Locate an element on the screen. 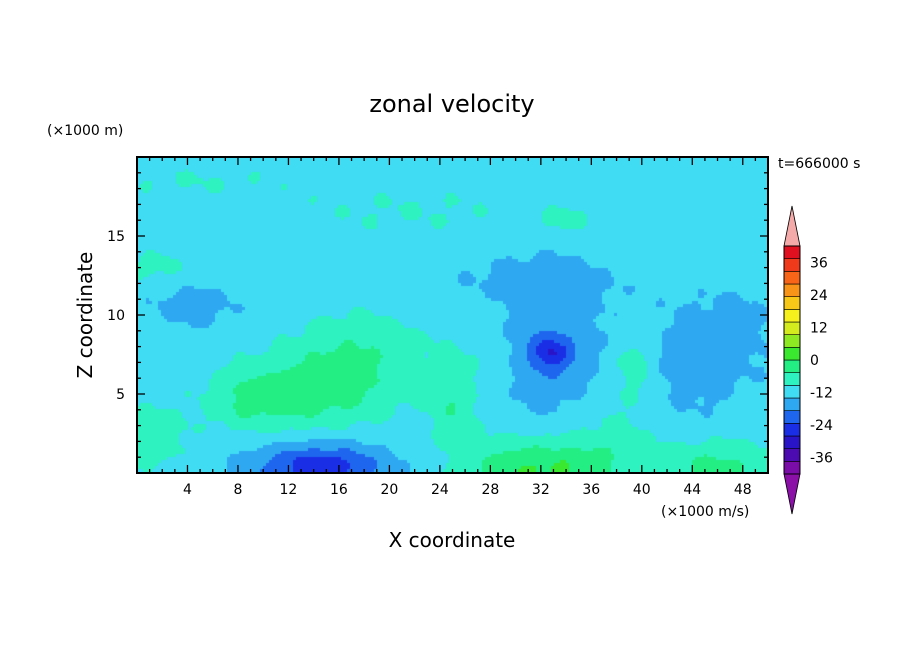 The image size is (904, 654). colorbar-under-arrow is located at coordinates (792, 494).